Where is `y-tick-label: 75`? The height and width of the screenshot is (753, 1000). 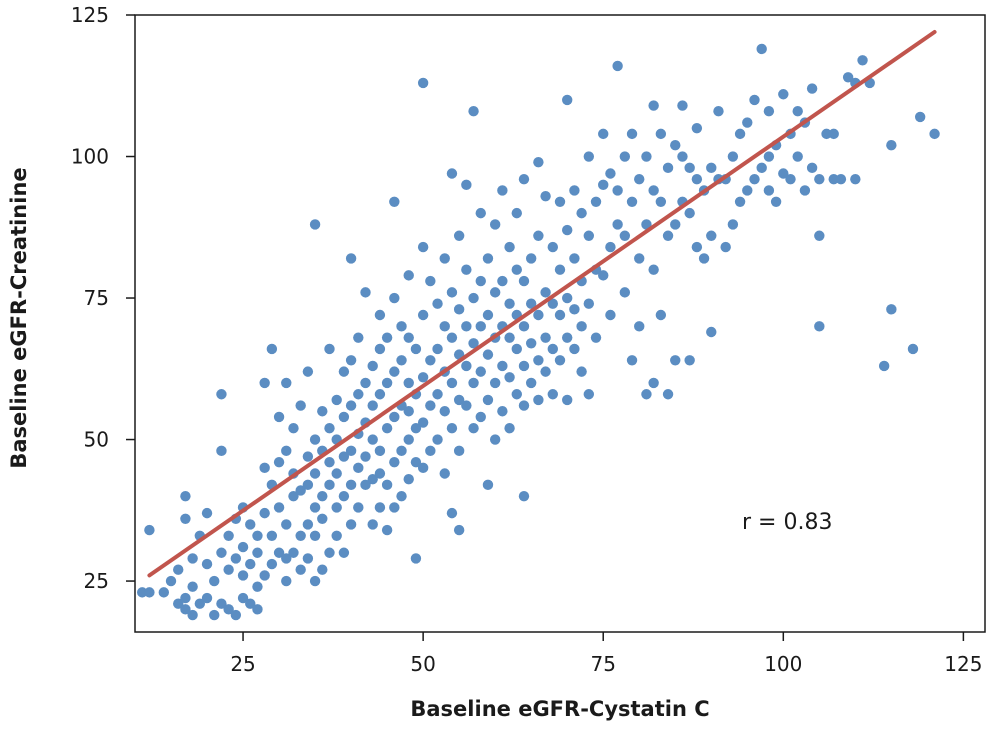
y-tick-label: 75 is located at coordinates (96, 298).